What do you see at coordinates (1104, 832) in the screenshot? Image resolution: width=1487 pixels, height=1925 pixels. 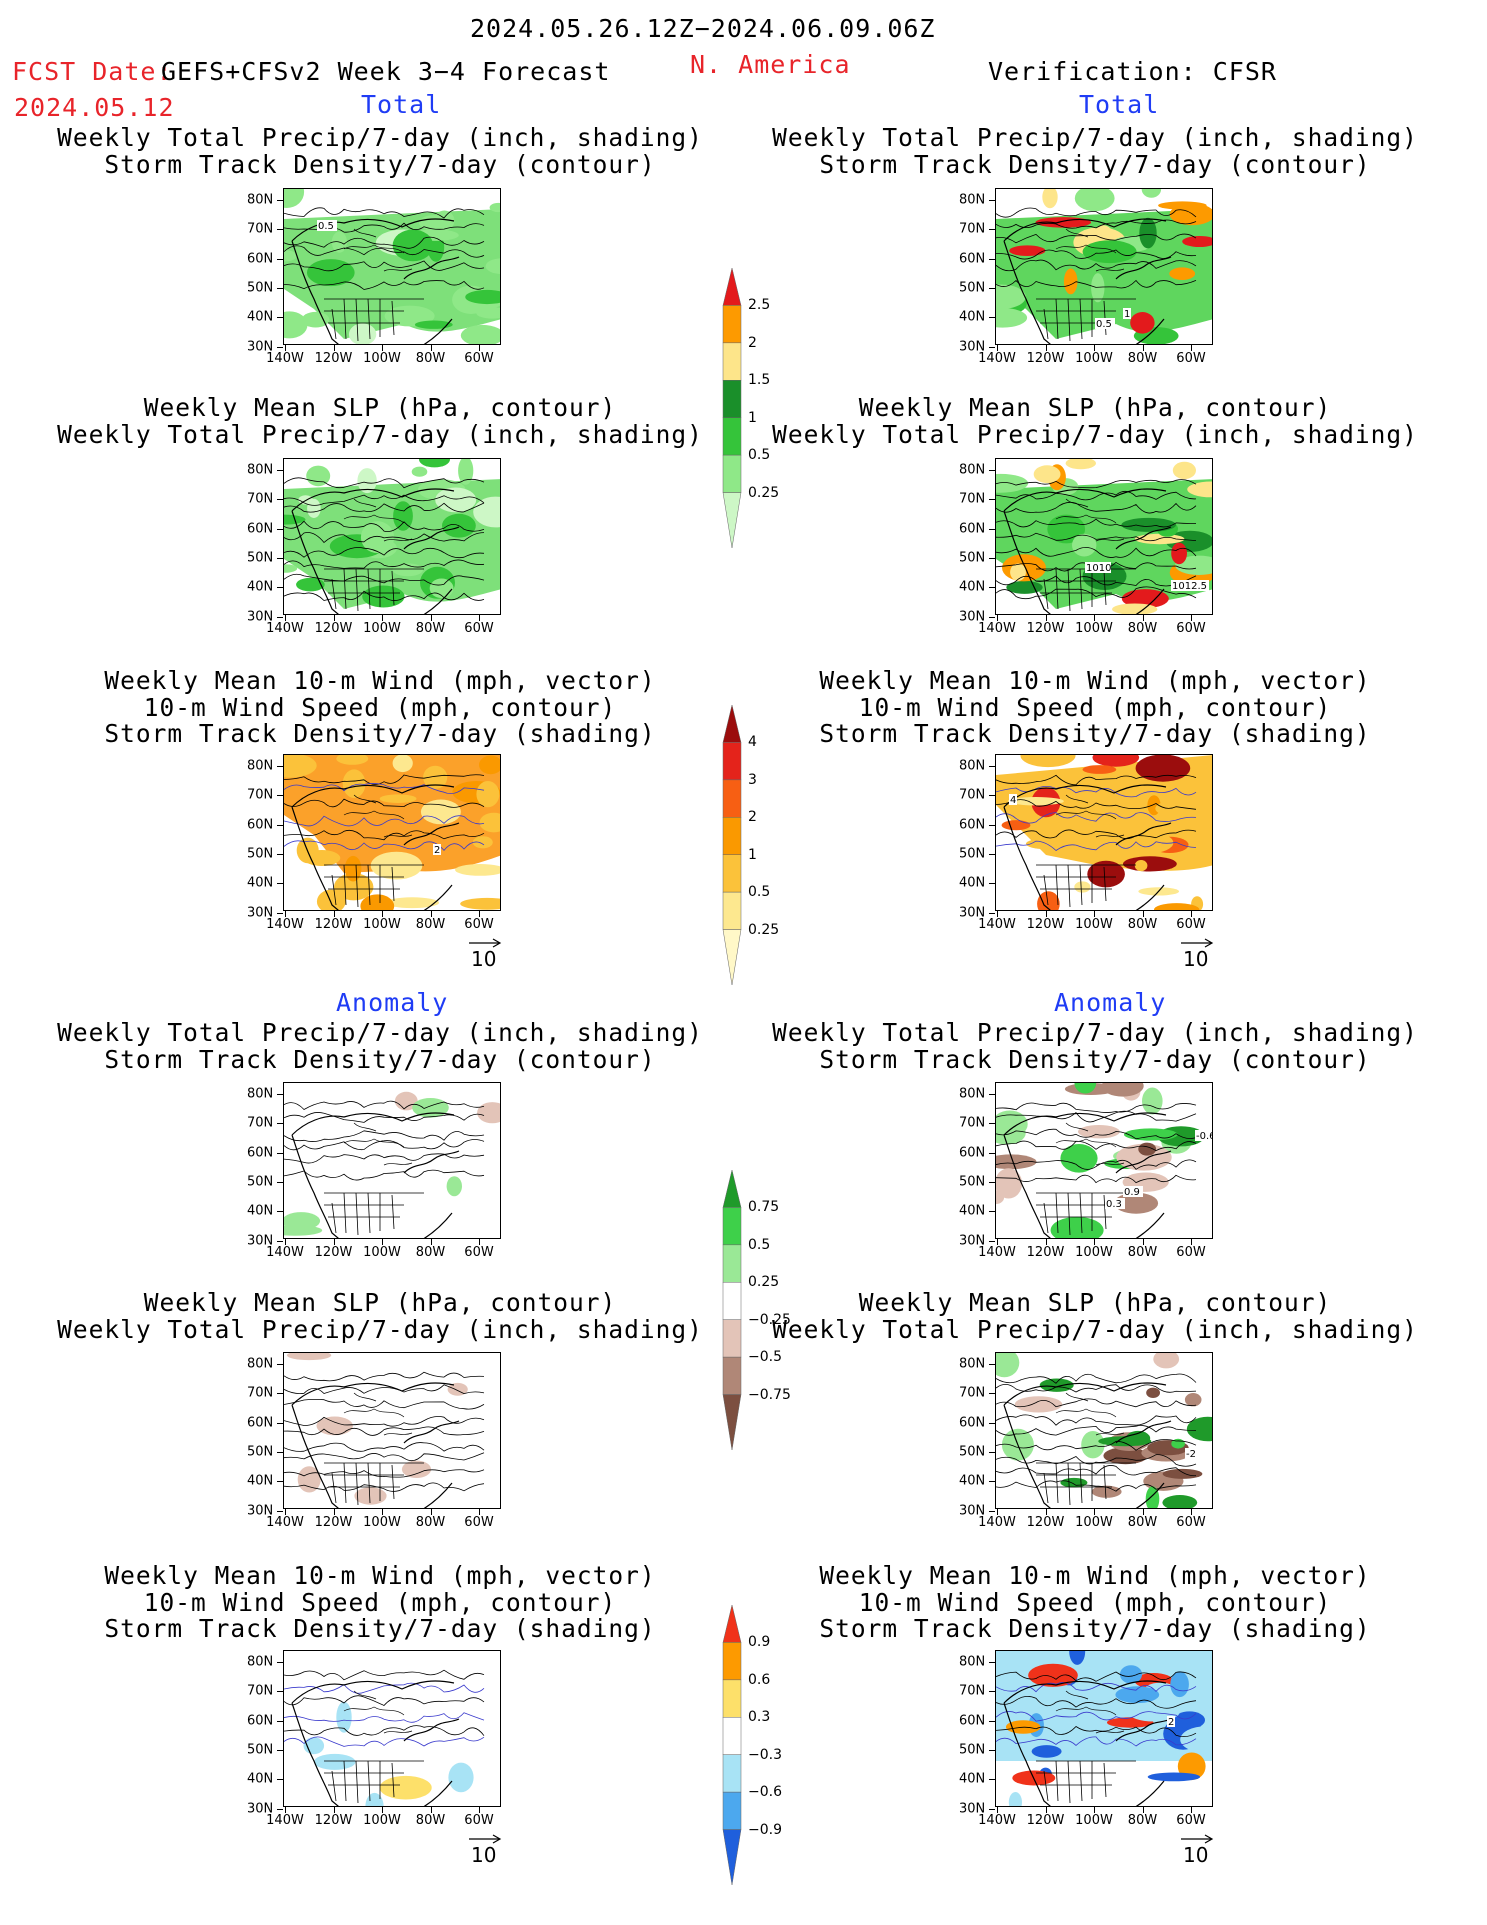 I see `map: 4` at bounding box center [1104, 832].